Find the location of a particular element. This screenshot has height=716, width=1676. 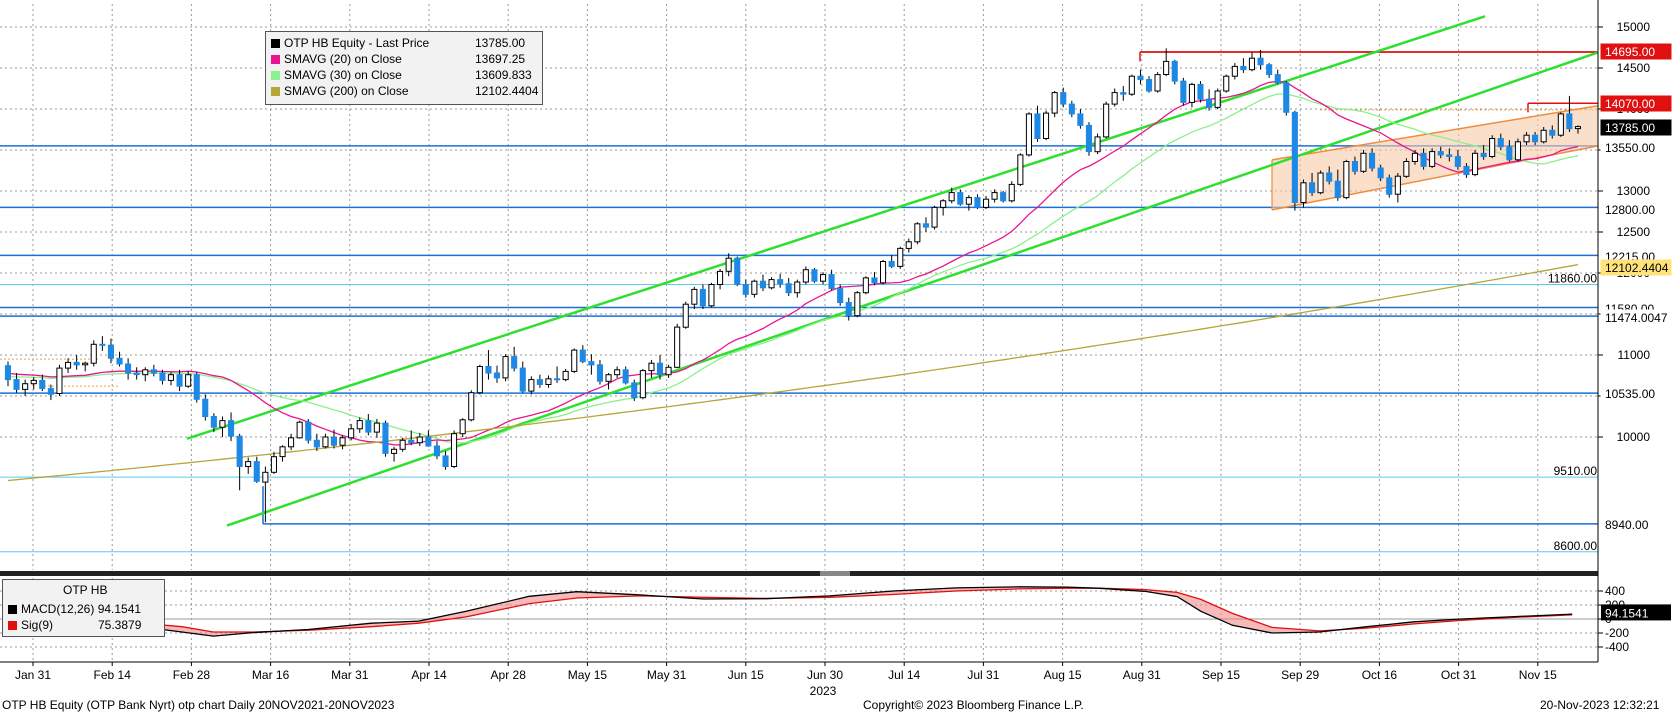

x-tick-label: Aug 31 is located at coordinates (1142, 675).